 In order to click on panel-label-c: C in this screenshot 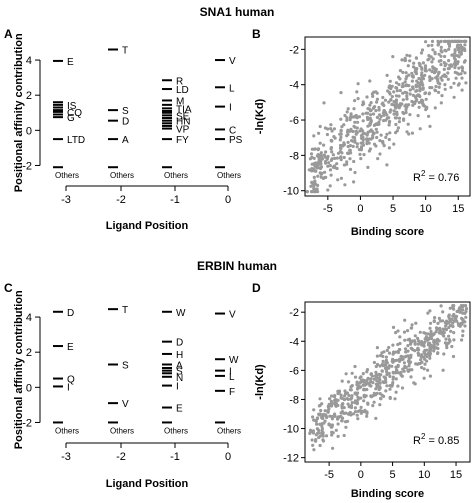, I will do `click(8, 288)`.